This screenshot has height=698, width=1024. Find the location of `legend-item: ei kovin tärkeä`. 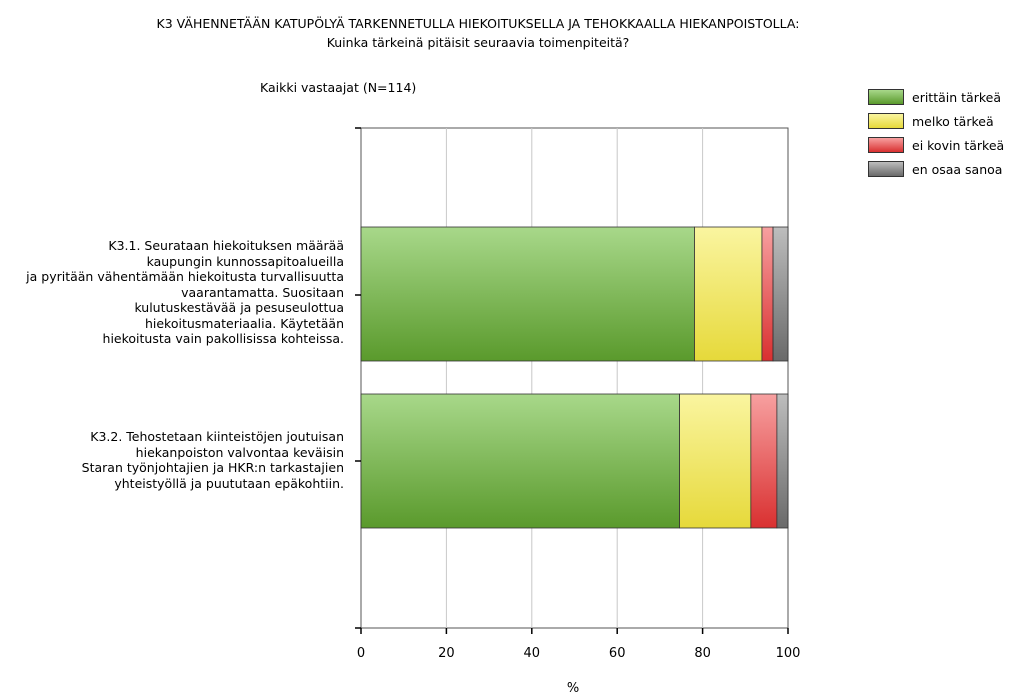

legend-item: ei kovin tärkeä is located at coordinates (936, 145).